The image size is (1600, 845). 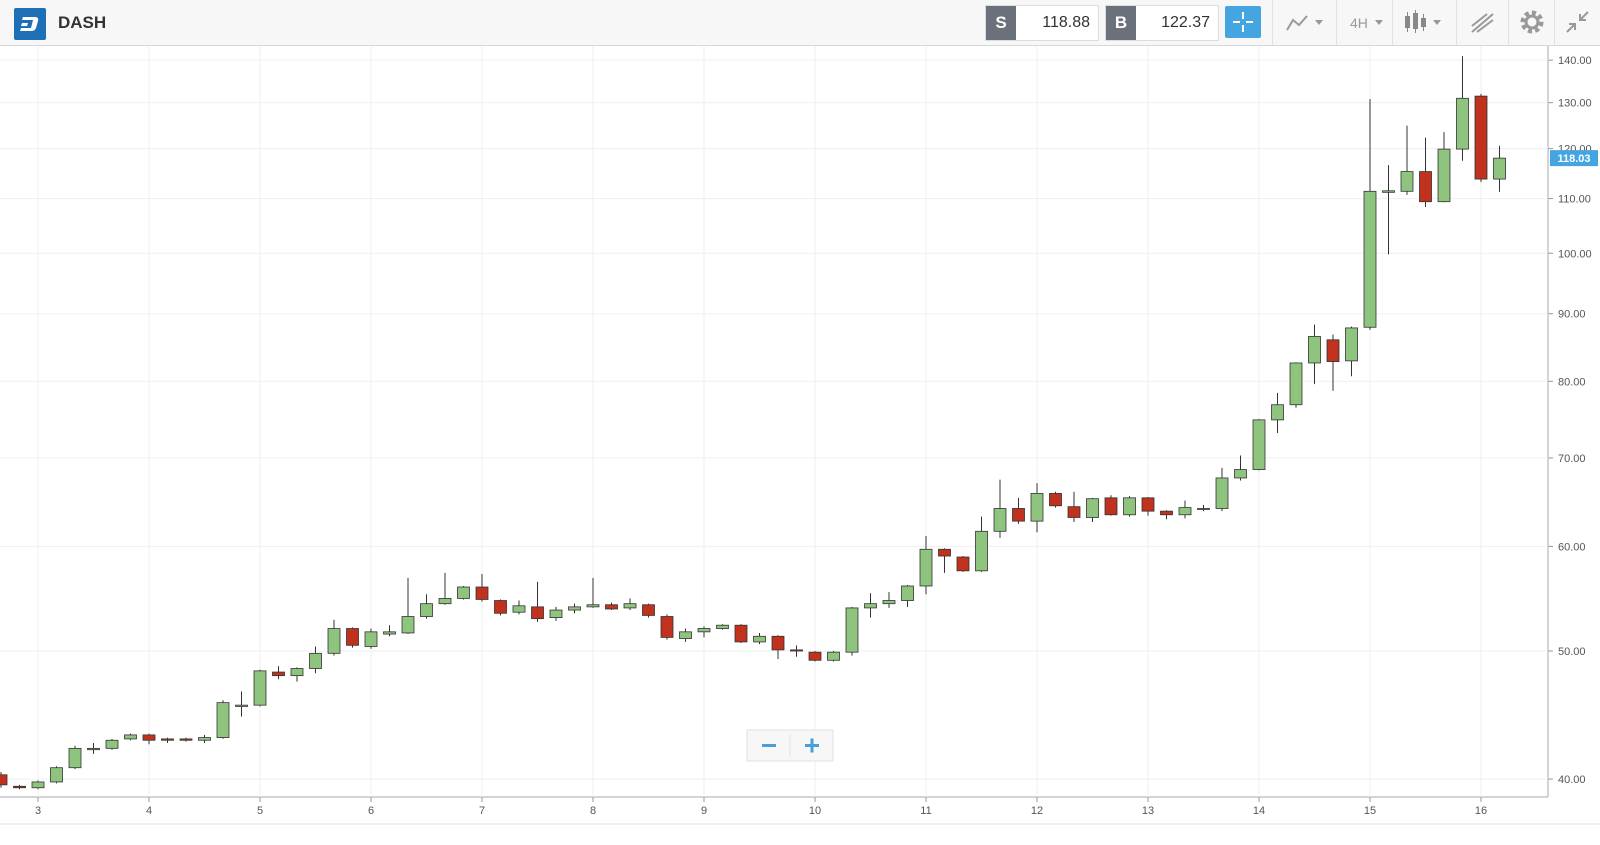 I want to click on timeframe-button: 4H, so click(x=1364, y=22).